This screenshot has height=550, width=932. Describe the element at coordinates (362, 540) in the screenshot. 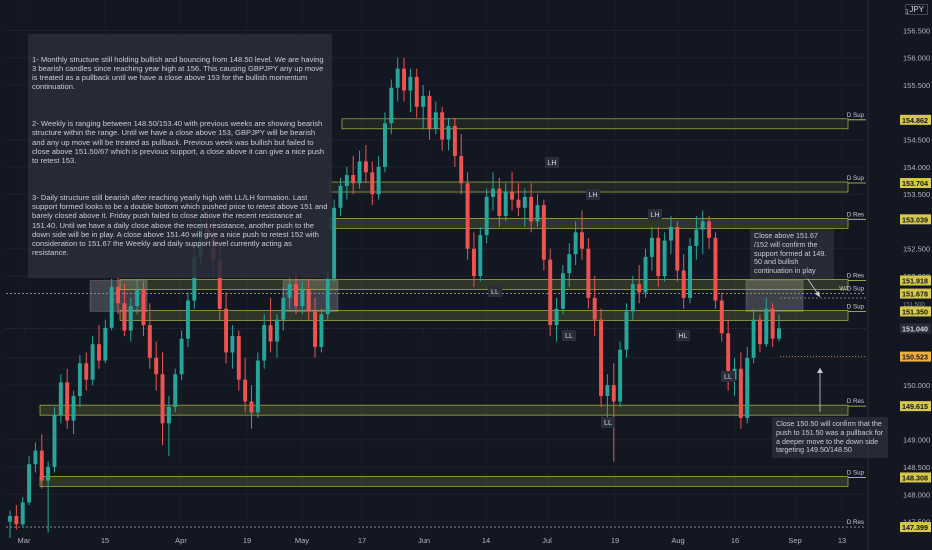

I see `x-tick-label: 17` at that location.